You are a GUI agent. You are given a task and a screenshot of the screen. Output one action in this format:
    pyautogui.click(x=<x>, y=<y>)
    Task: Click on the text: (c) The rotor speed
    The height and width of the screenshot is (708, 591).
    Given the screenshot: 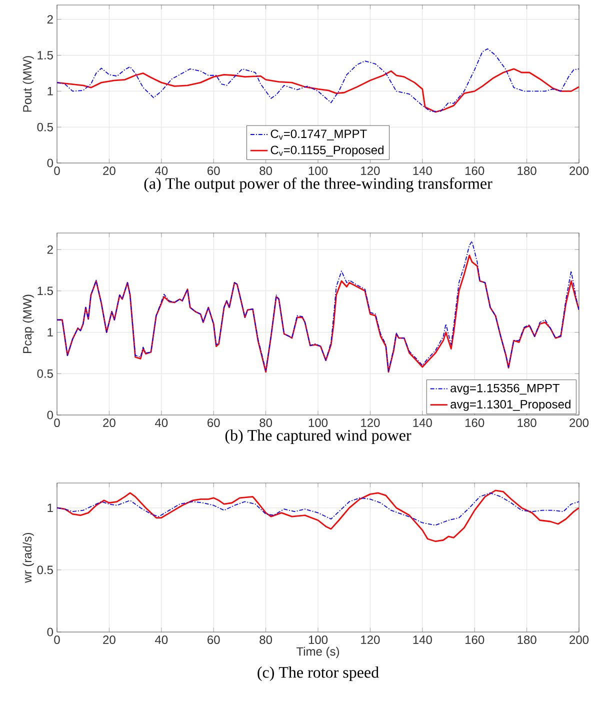 What is the action you would take?
    pyautogui.click(x=318, y=674)
    